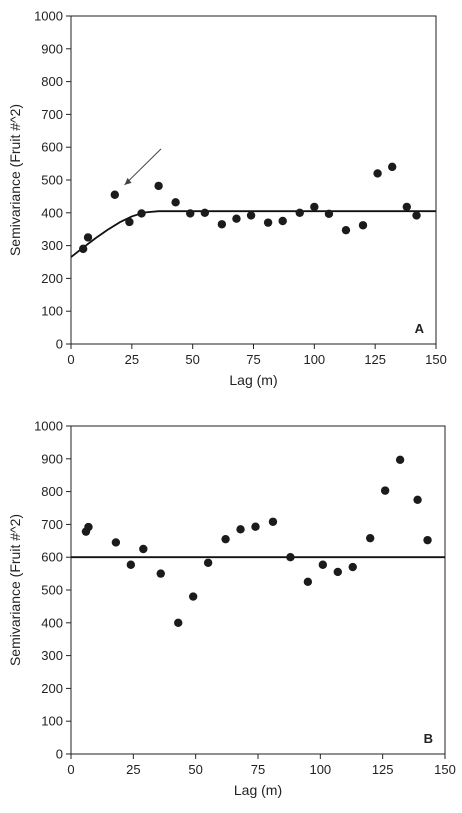  What do you see at coordinates (420, 328) in the screenshot?
I see `panel-label: A` at bounding box center [420, 328].